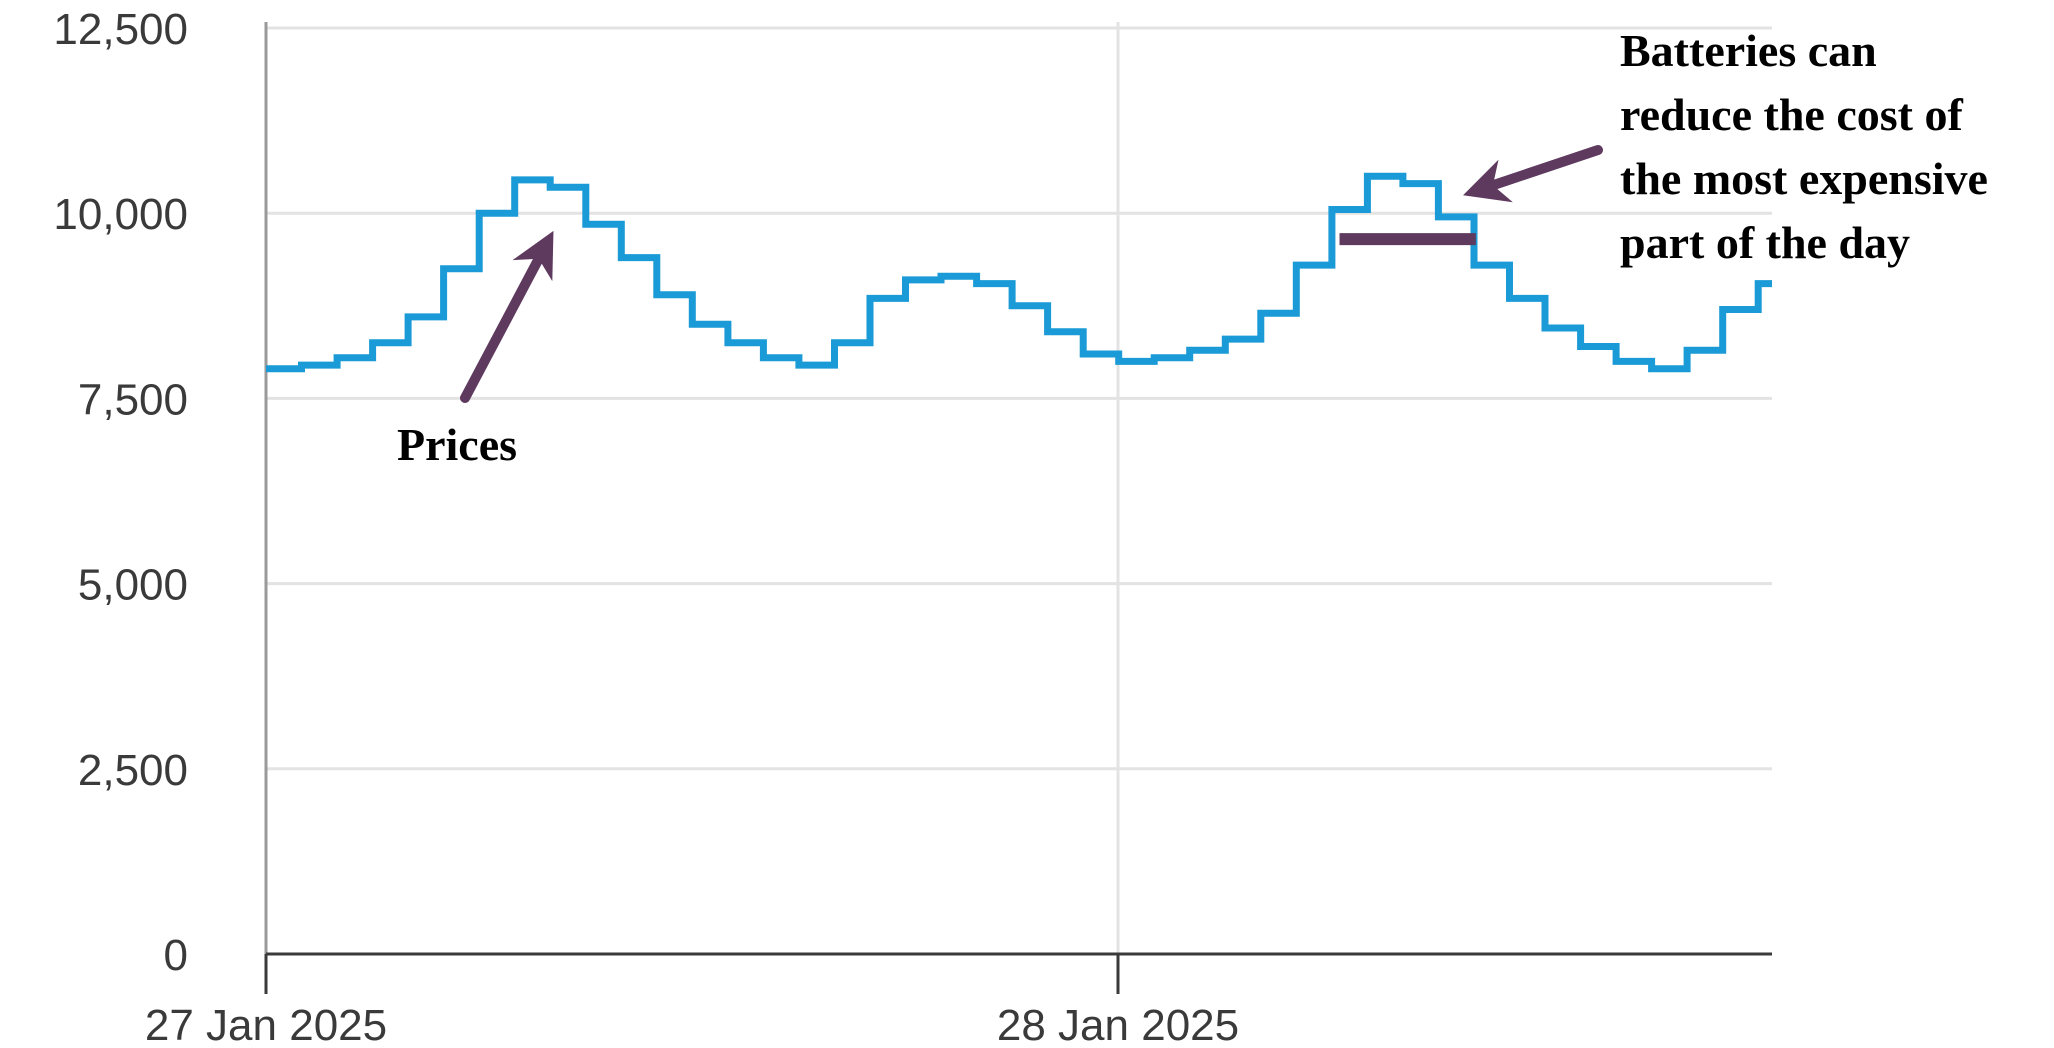 Image resolution: width=2054 pixels, height=1048 pixels. I want to click on annotation-text: part of the day, so click(1765, 242).